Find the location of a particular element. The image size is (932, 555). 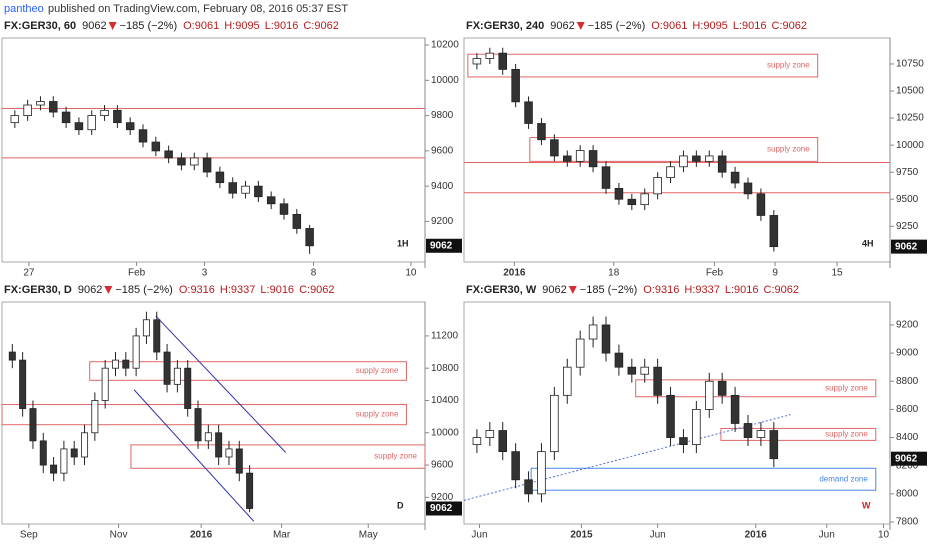

y-tick-label: 8800 is located at coordinates (907, 381).